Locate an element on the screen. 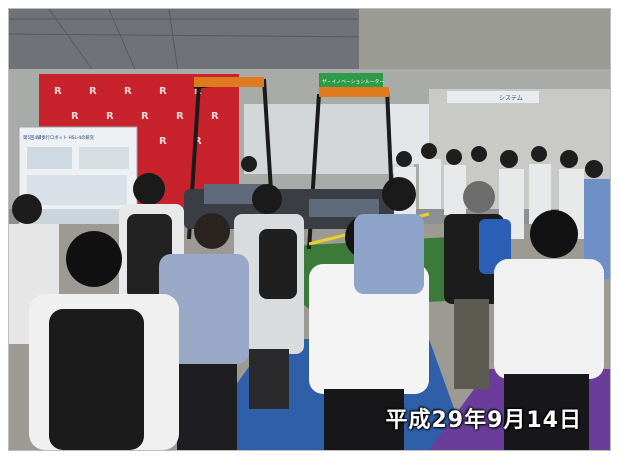 The image size is (619, 459). person-black-tee is located at coordinates (477, 285).